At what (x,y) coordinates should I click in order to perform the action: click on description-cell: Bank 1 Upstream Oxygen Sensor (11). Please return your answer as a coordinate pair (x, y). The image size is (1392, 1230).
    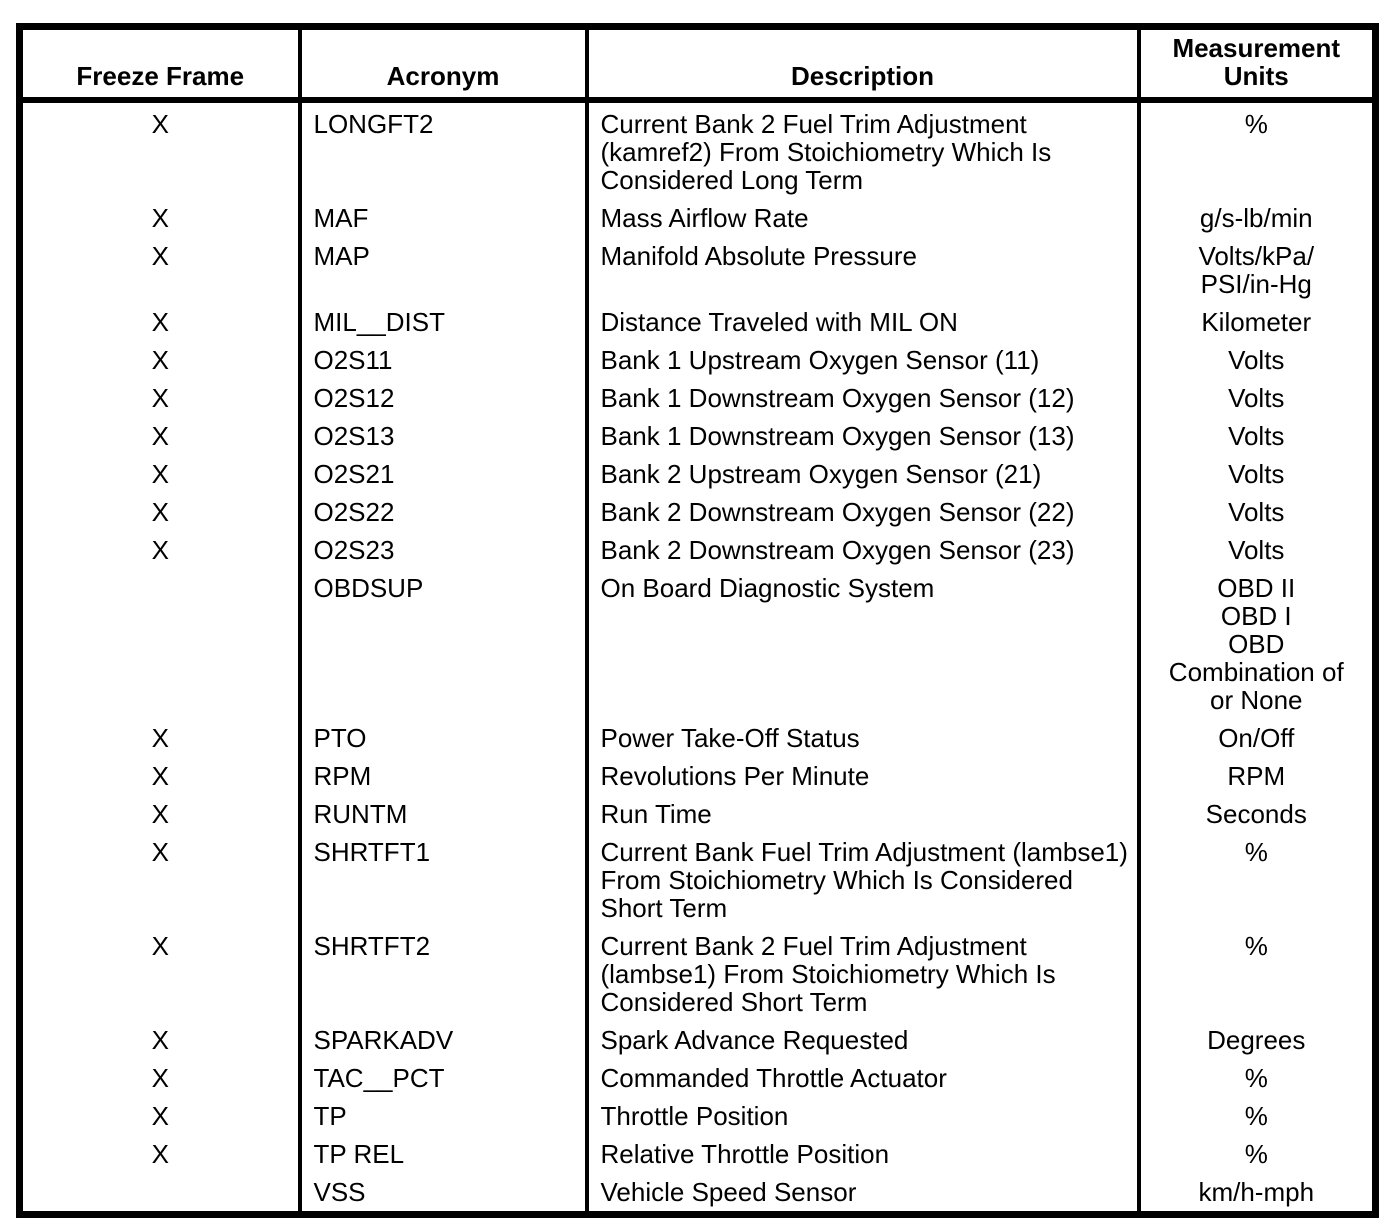
    Looking at the image, I should click on (861, 360).